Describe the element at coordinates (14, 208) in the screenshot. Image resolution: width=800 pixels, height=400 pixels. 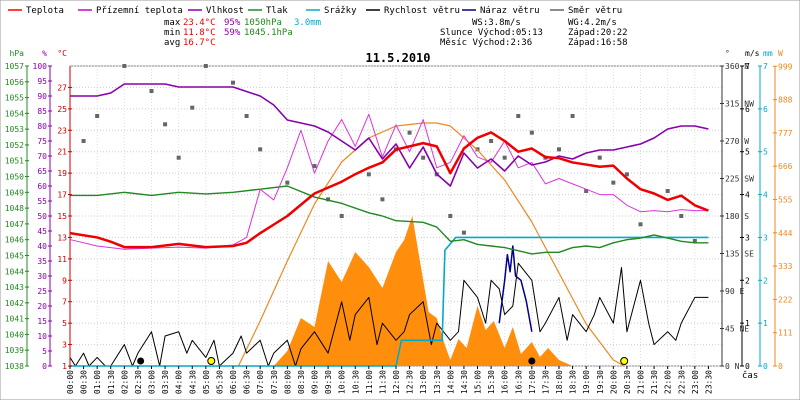
I see `axis-tick-label: 1048` at that location.